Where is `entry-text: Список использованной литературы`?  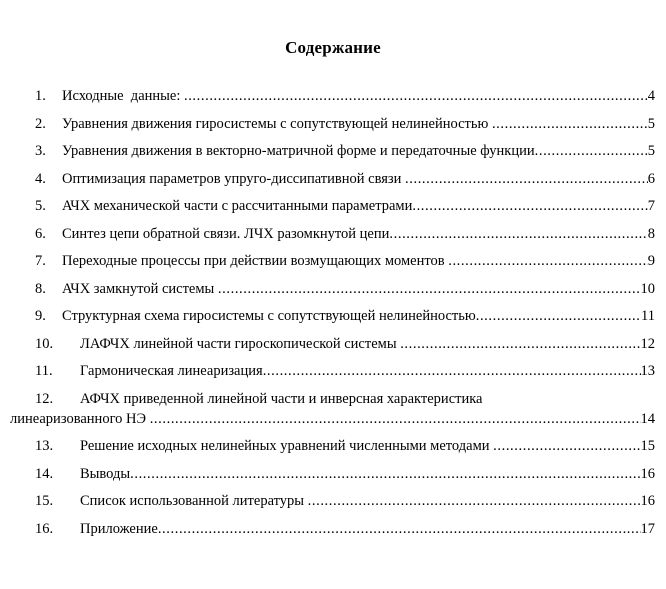 entry-text: Список использованной литературы is located at coordinates (194, 501).